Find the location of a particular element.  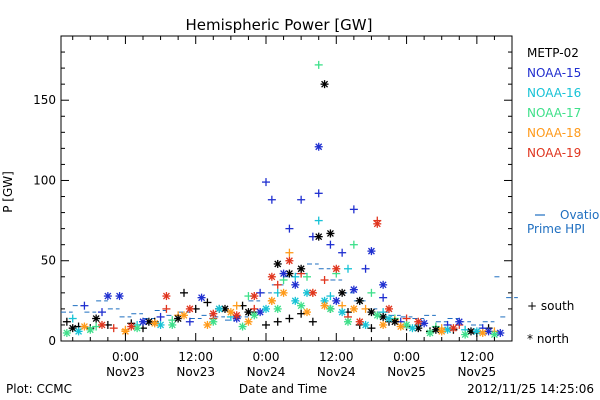

x-tick-time-5: 12:00 is located at coordinates (477, 357).